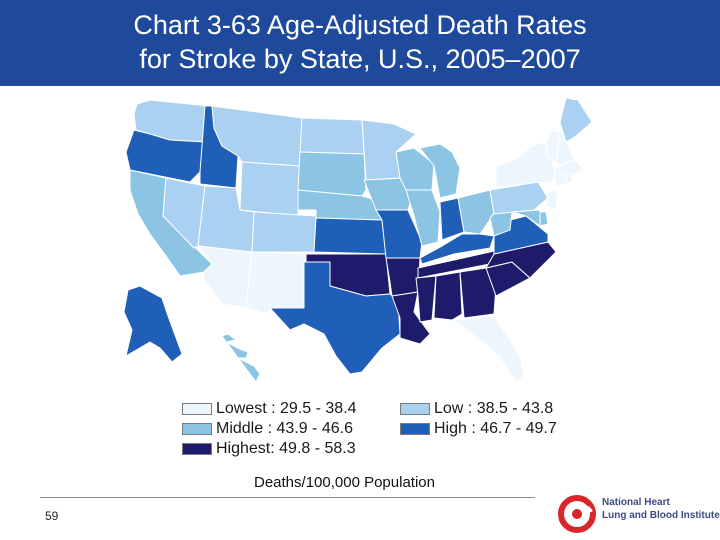 The width and height of the screenshot is (720, 540). Describe the element at coordinates (184, 213) in the screenshot. I see `state-nevada` at that location.